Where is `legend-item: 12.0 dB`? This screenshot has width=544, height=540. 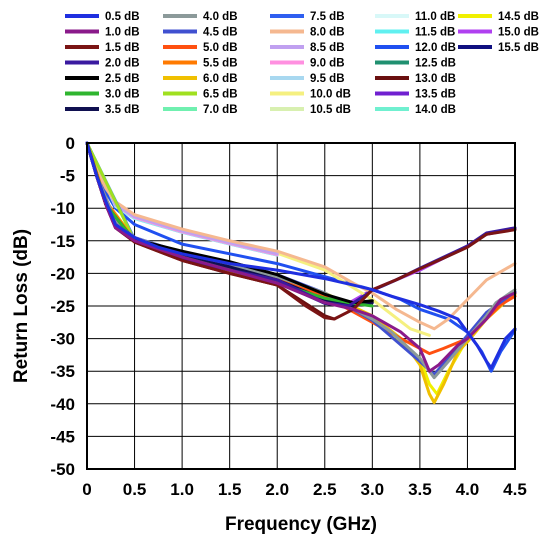 legend-item: 12.0 dB is located at coordinates (415, 48).